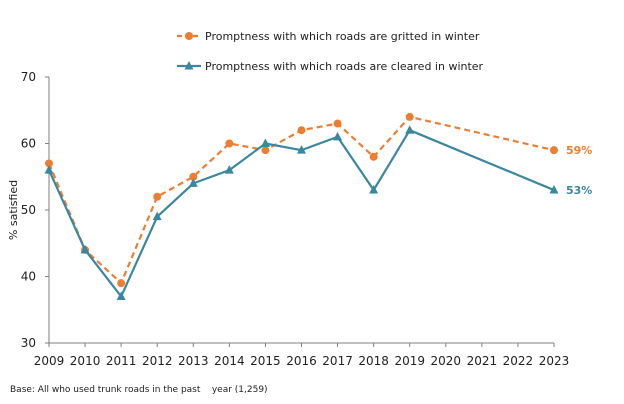 Image resolution: width=624 pixels, height=404 pixels. Describe the element at coordinates (518, 361) in the screenshot. I see `x-tick-label: 2022` at that location.